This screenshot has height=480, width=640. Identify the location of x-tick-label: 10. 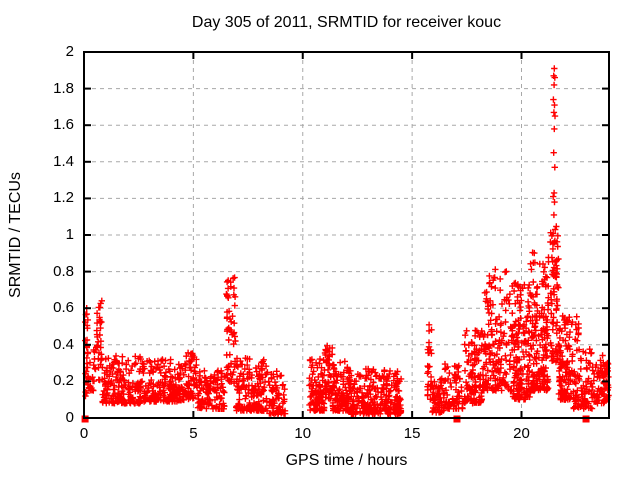
(303, 433).